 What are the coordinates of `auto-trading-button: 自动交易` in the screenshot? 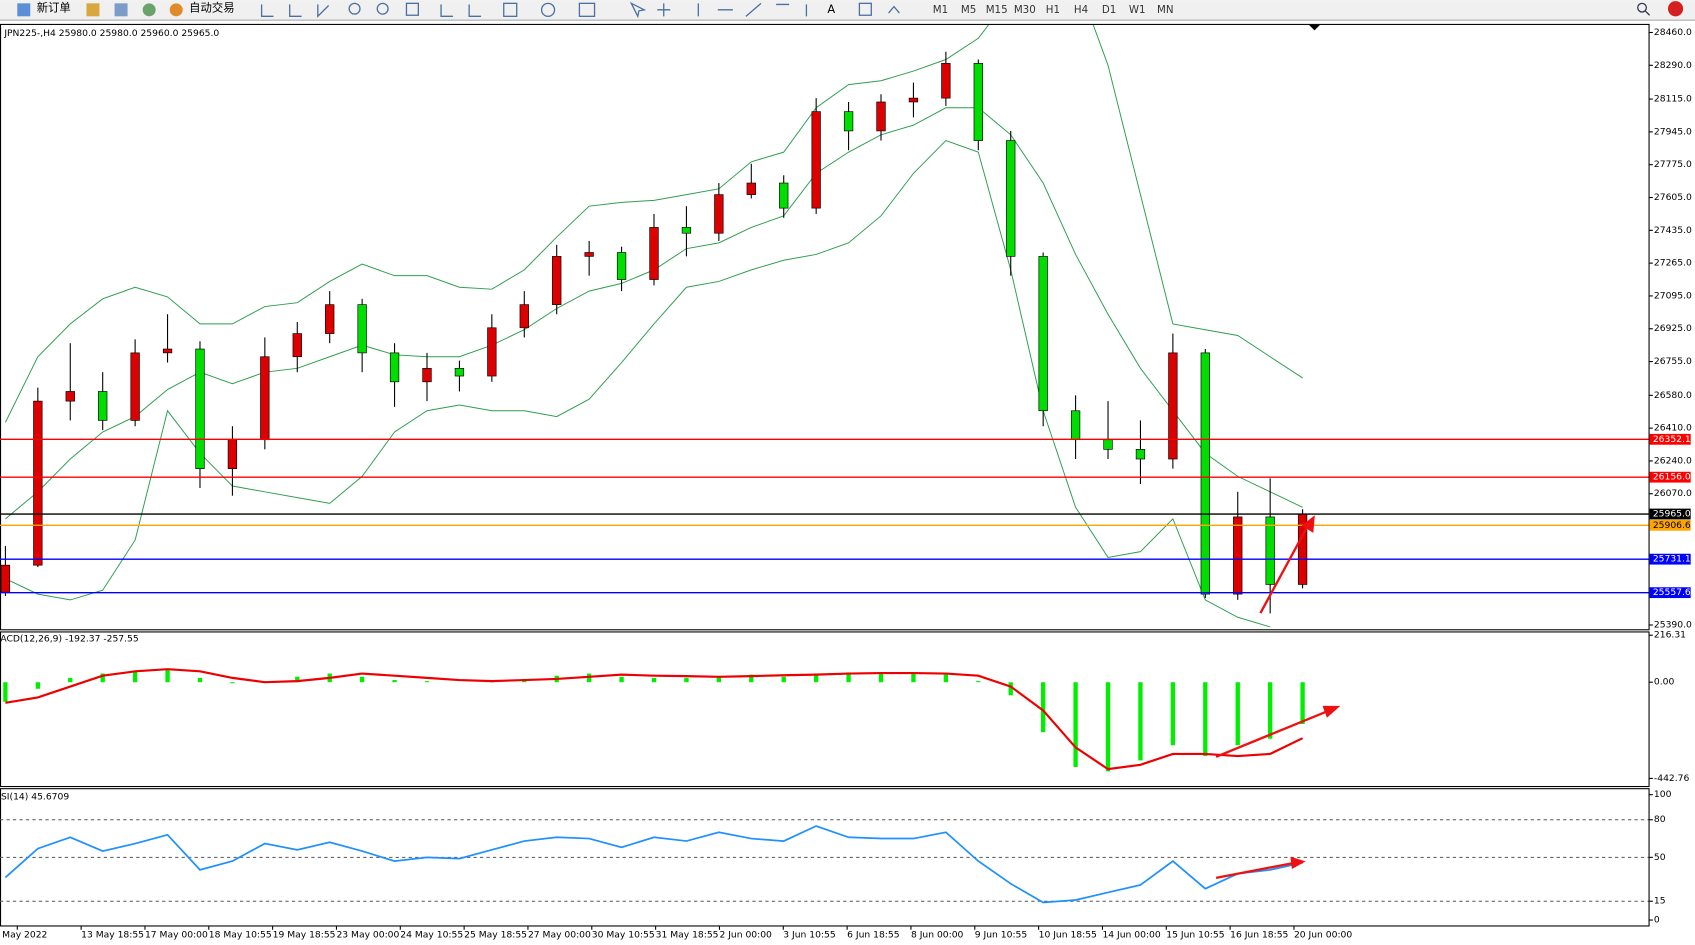 It's located at (211, 8).